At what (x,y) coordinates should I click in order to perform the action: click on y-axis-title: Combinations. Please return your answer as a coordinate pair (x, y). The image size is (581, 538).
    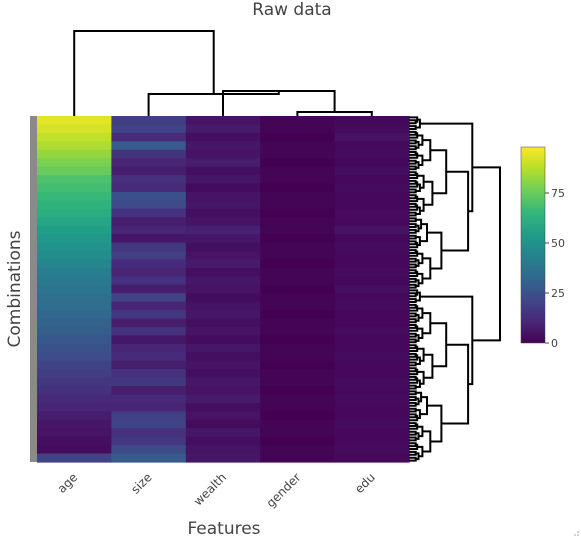
    Looking at the image, I should click on (15, 288).